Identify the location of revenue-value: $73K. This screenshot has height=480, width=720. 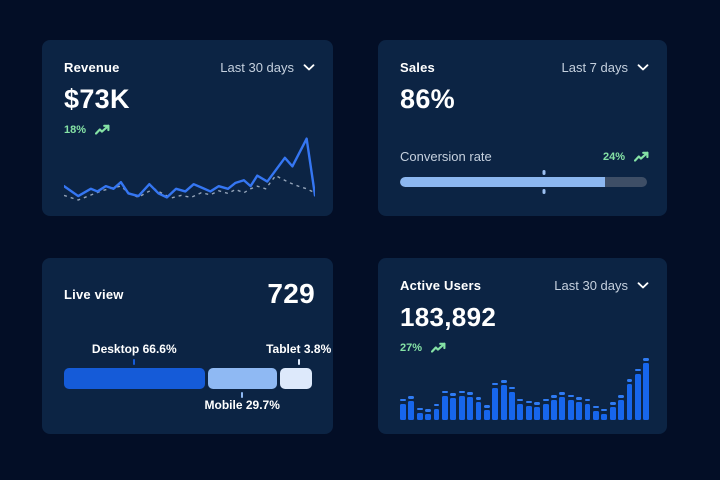
(97, 99).